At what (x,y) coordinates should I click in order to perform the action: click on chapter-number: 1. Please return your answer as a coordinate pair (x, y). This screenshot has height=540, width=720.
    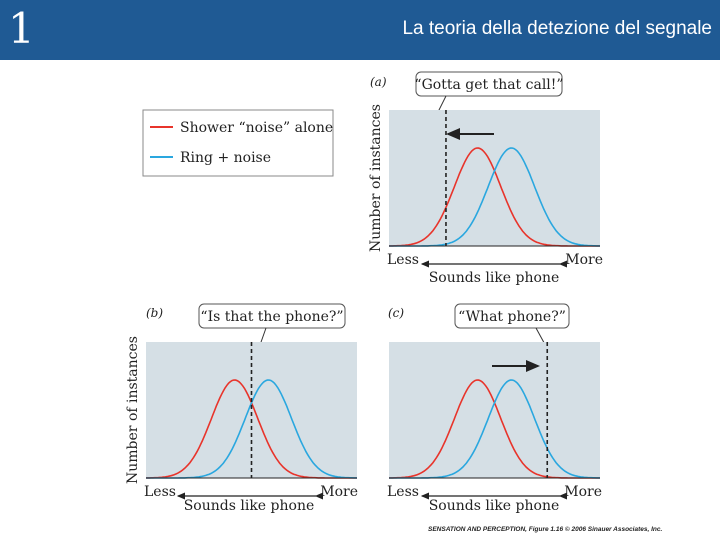
    Looking at the image, I should click on (21, 28).